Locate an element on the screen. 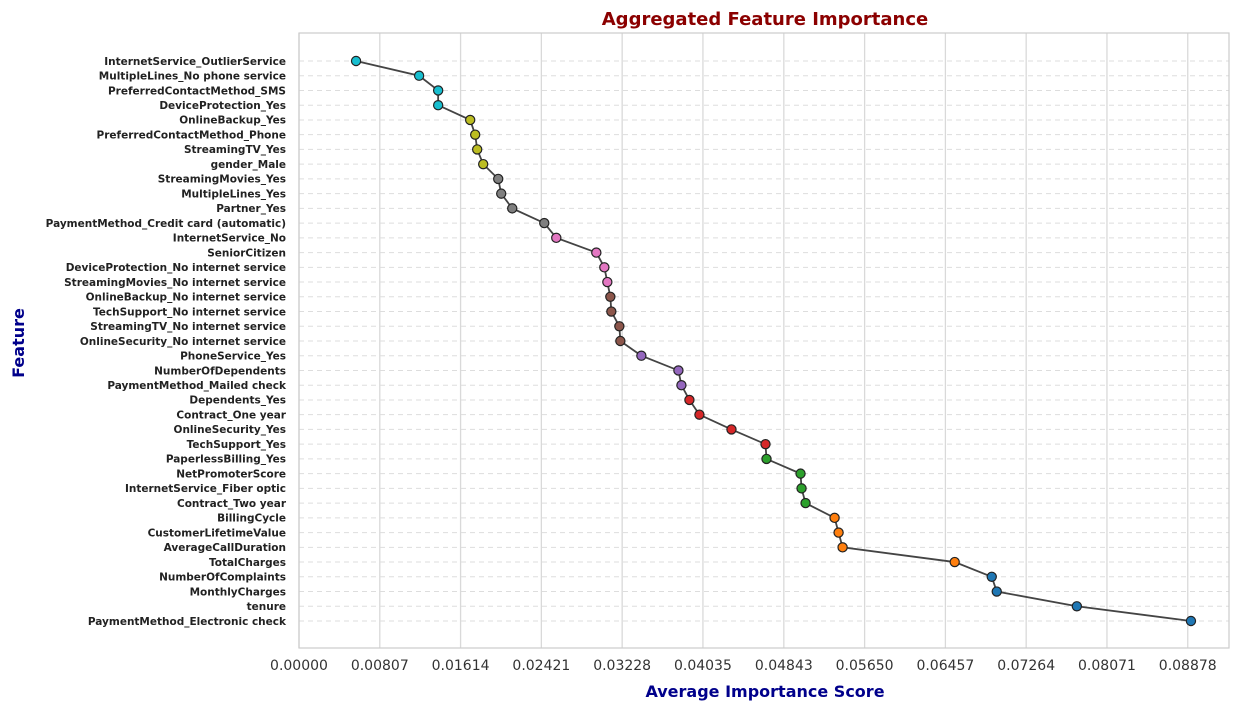 This screenshot has height=711, width=1240. x-tick-label: 0.08878 is located at coordinates (1188, 666).